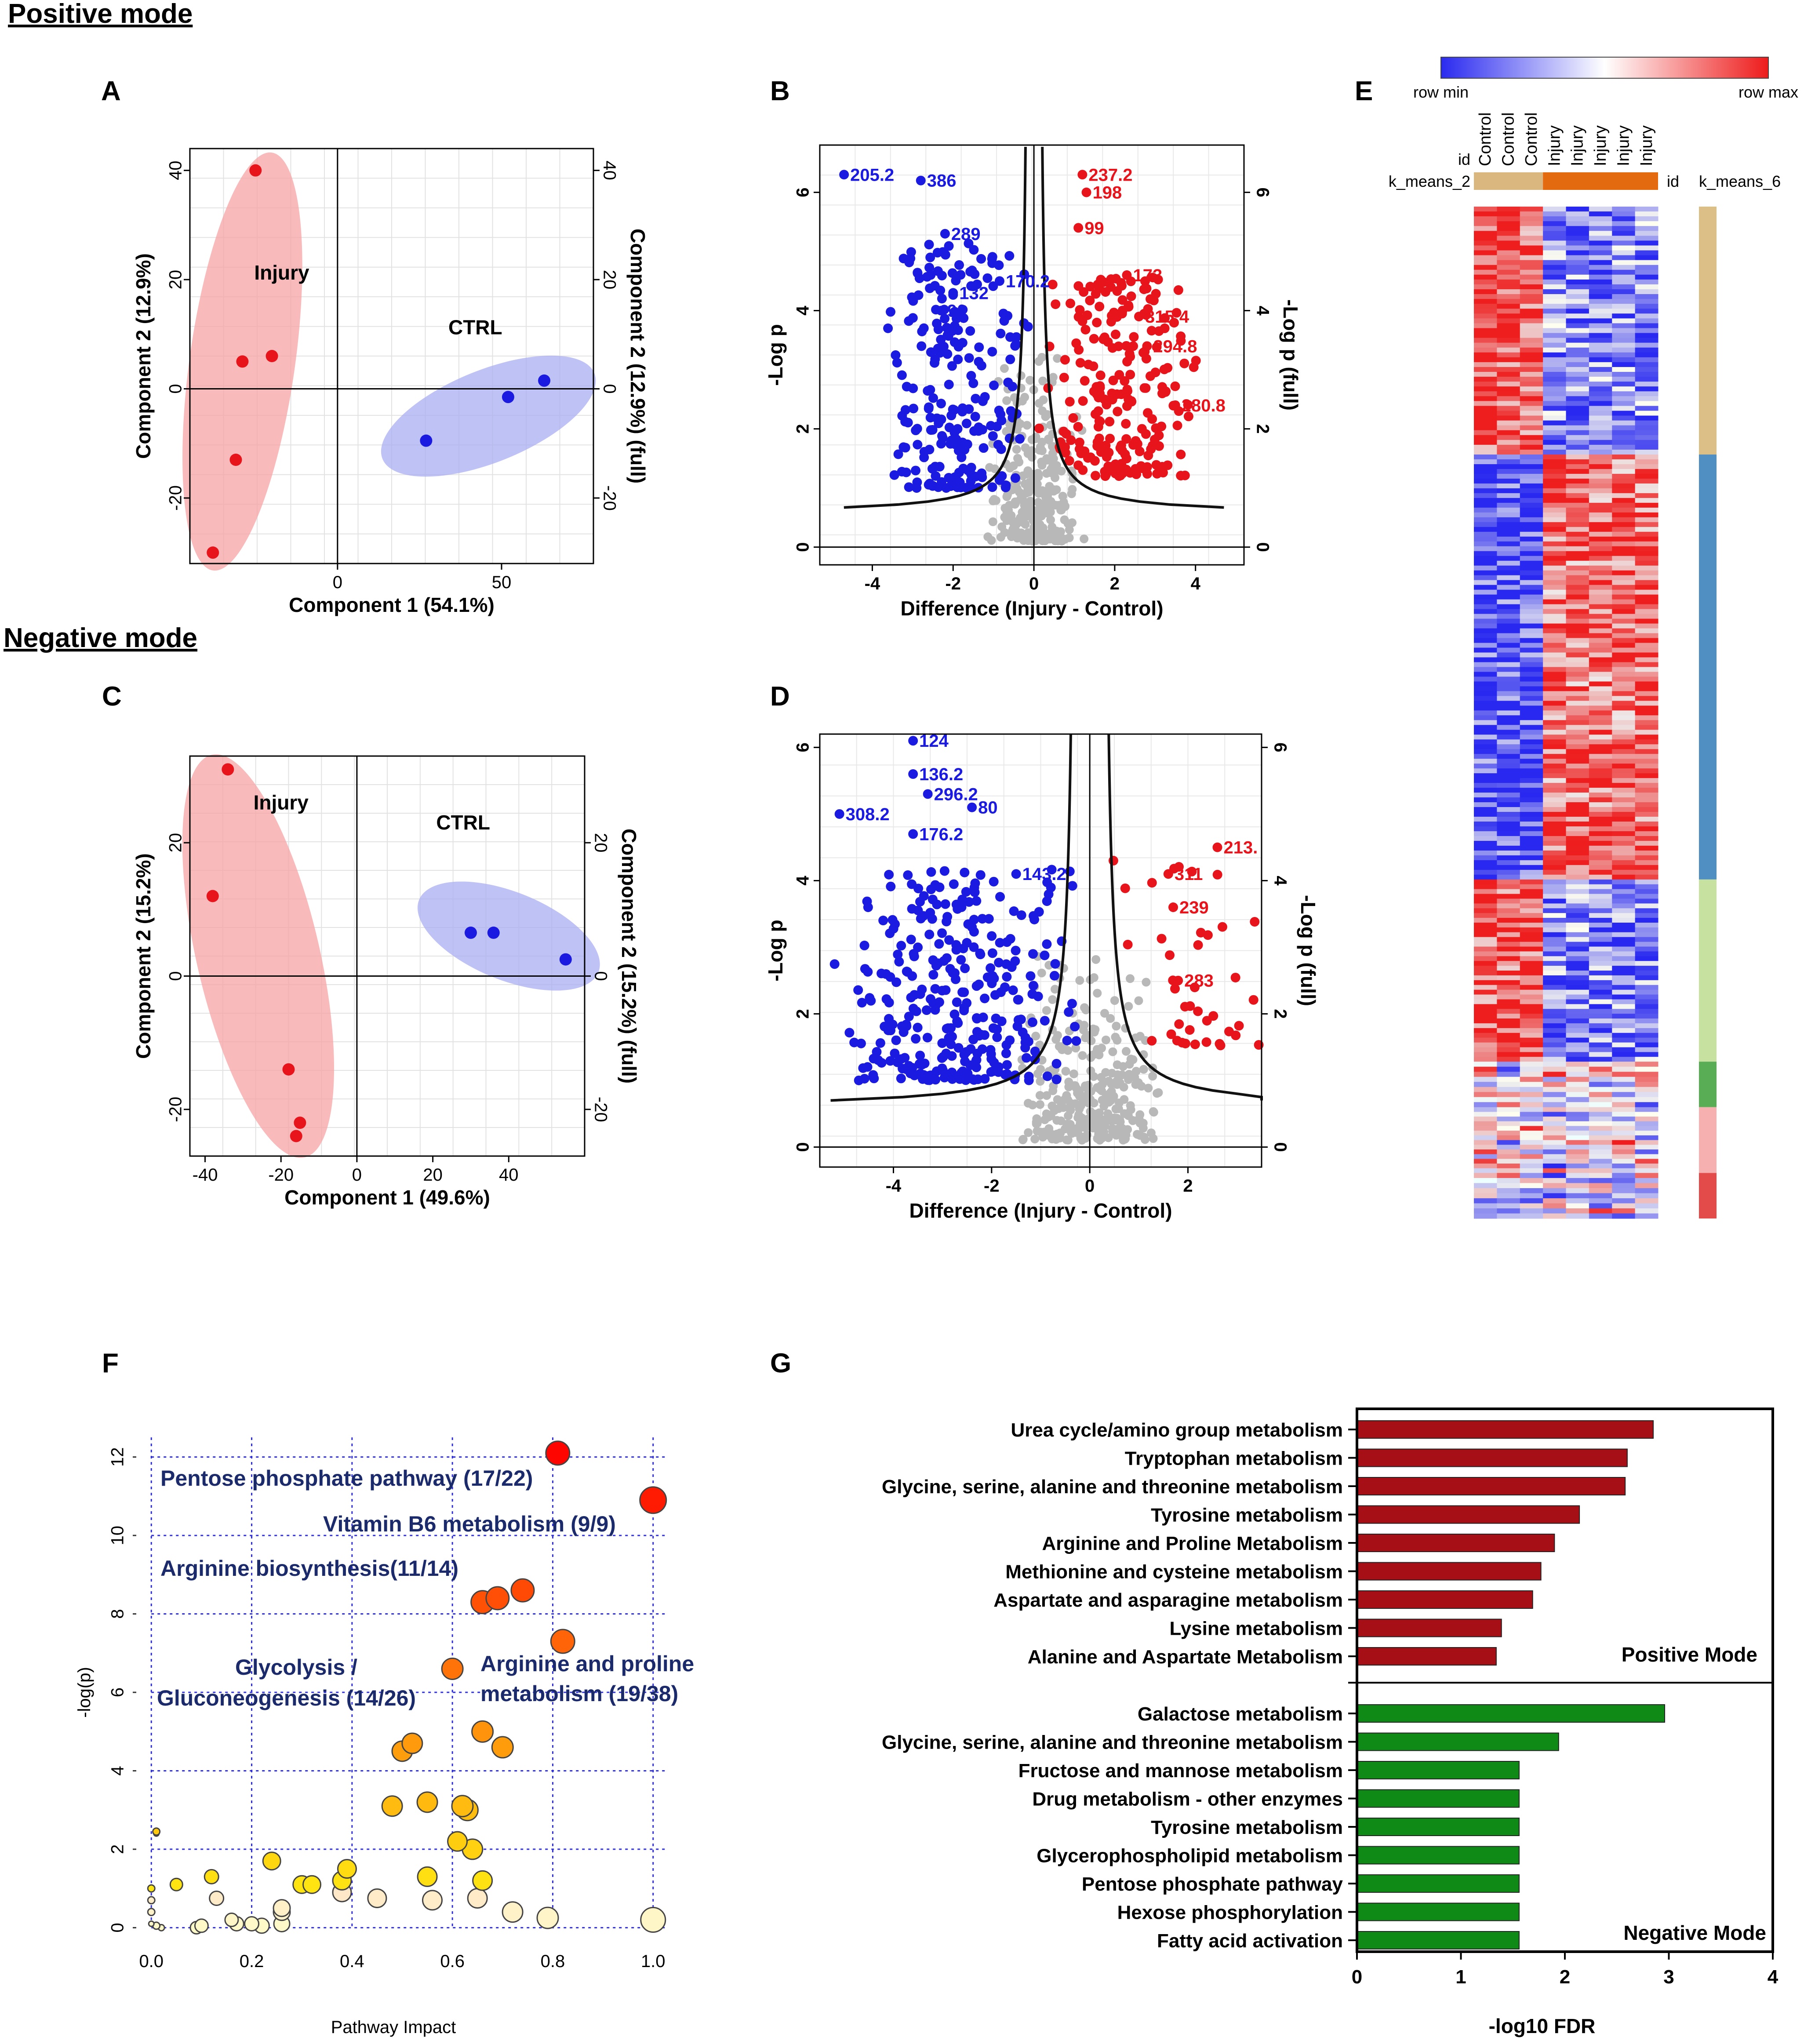  Describe the element at coordinates (252, 1961) in the screenshot. I see `x-tick-label: 0.2` at that location.